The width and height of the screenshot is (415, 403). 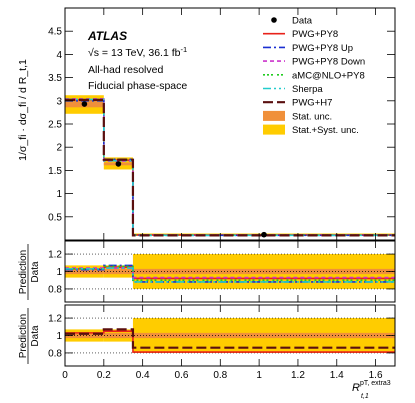 I want to click on x-tick-label-7: 1.4, so click(x=337, y=375).